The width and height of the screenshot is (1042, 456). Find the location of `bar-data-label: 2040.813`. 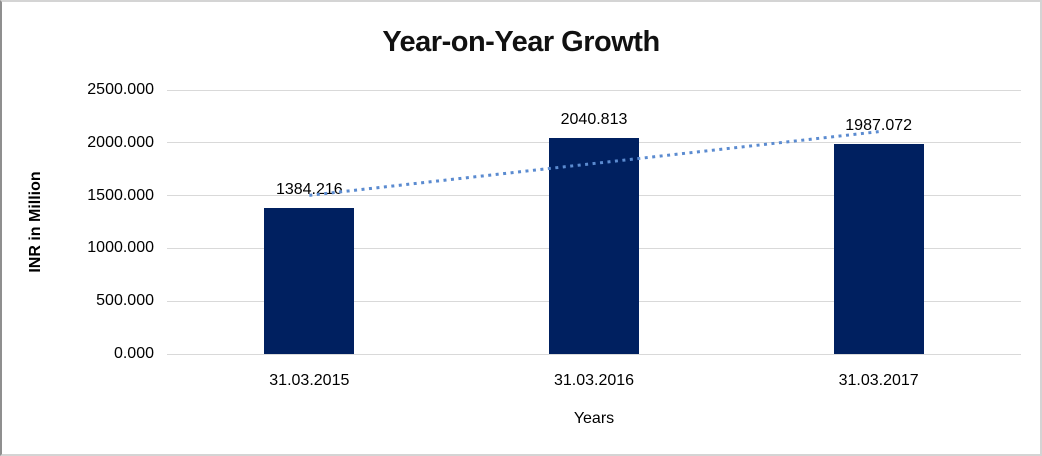

bar-data-label: 2040.813 is located at coordinates (594, 120).